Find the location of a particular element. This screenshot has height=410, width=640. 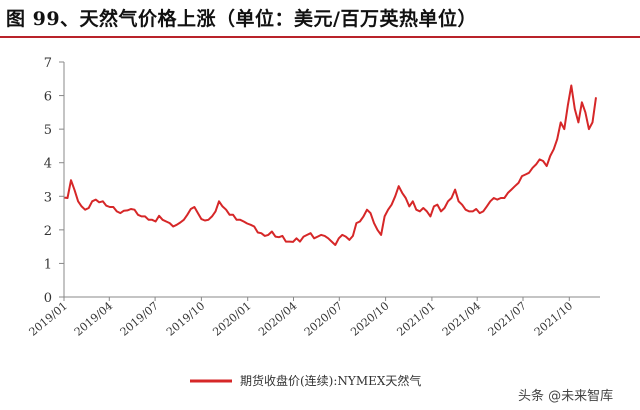

x-tick-label: 2019/10 is located at coordinates (185, 318).